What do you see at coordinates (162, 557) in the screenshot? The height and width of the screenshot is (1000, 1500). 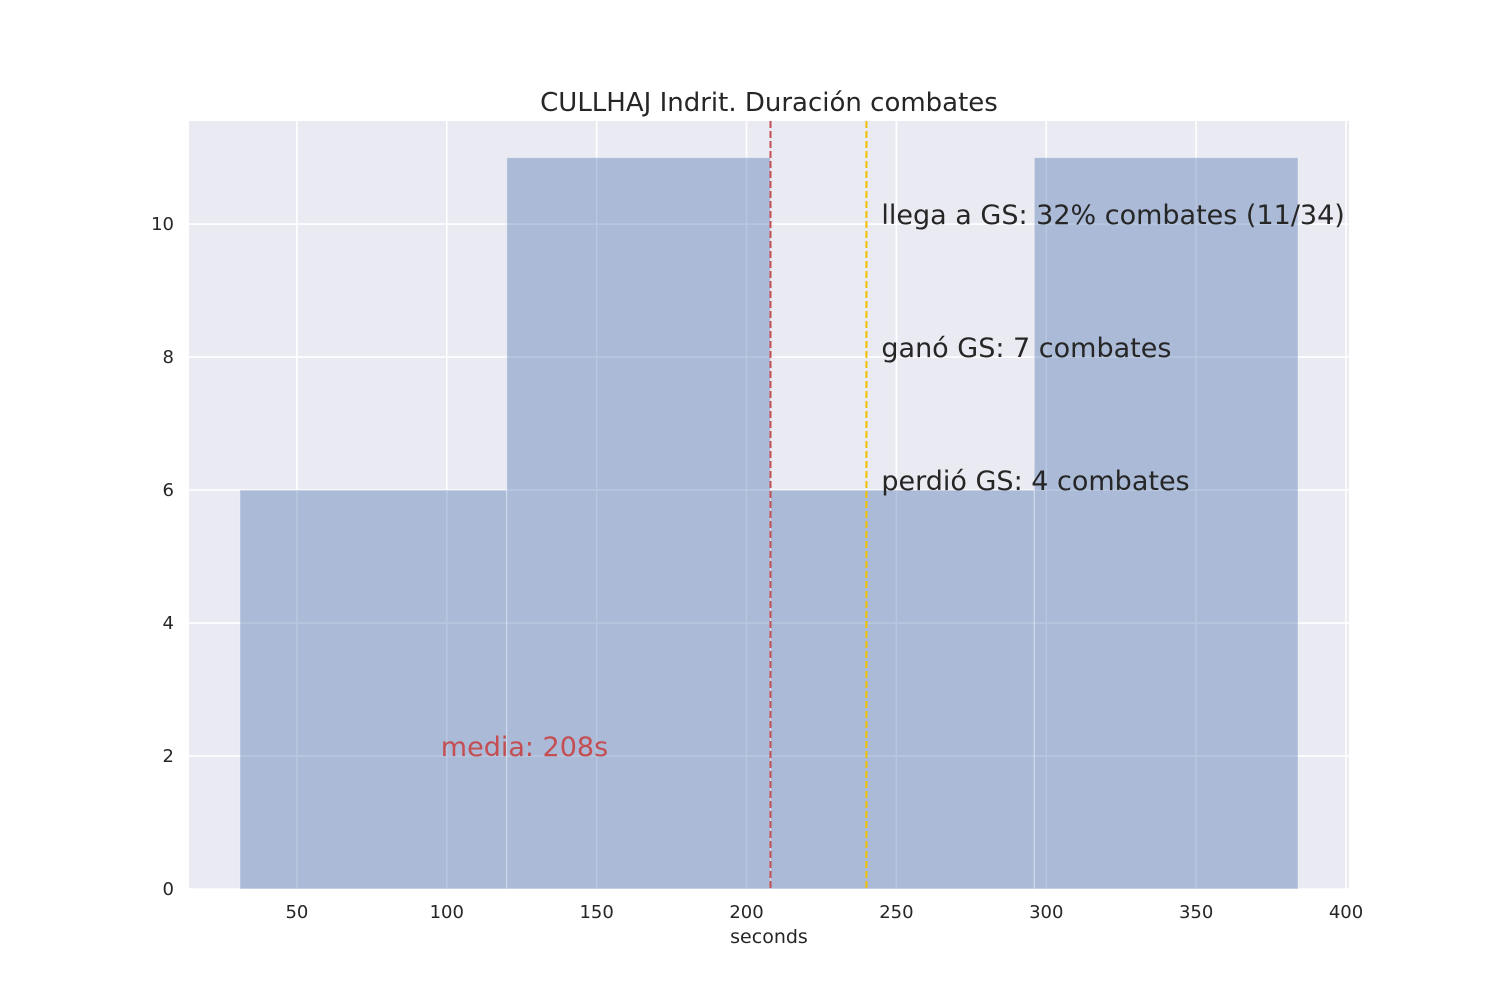 I see `y-tick-labels: 0 2 4 6 8 10` at bounding box center [162, 557].